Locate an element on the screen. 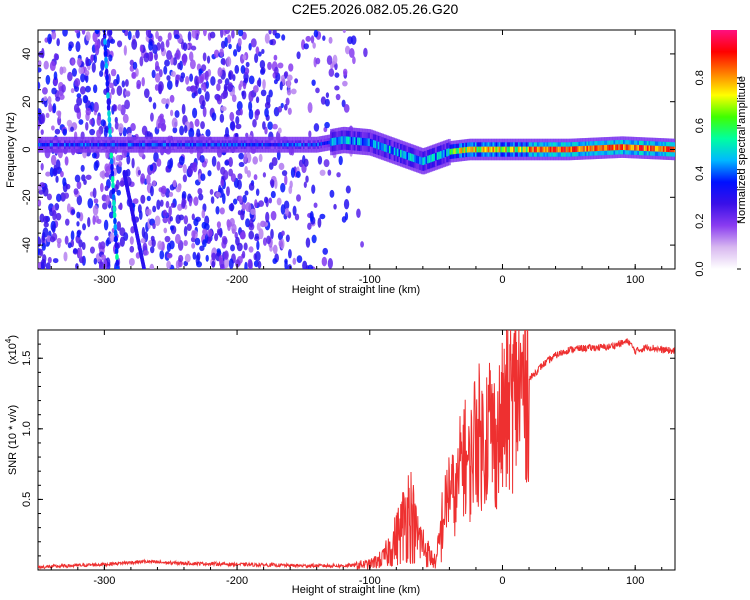  chart-title: C2E5.2026.082.05.26.G20 is located at coordinates (375, 9).